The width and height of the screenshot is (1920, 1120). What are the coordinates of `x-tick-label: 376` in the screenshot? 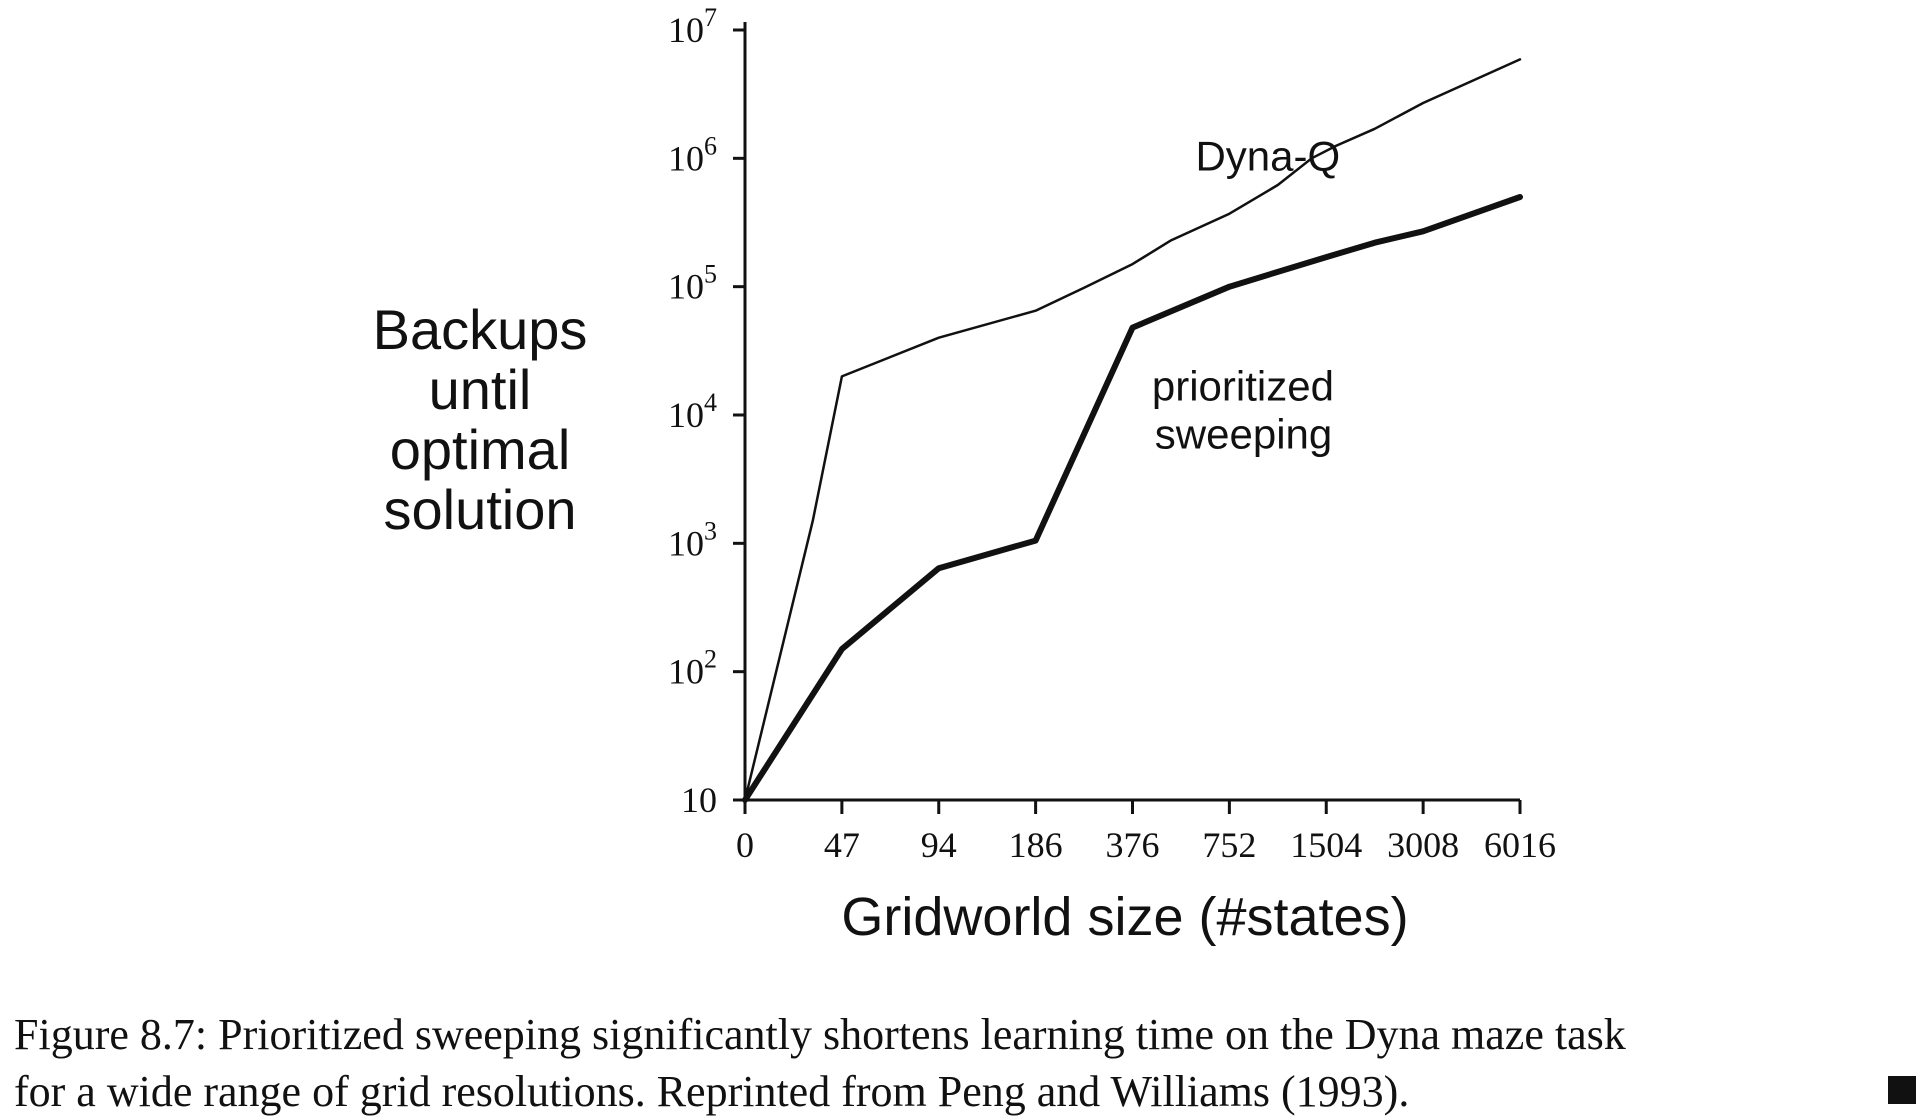 It's located at (1133, 845).